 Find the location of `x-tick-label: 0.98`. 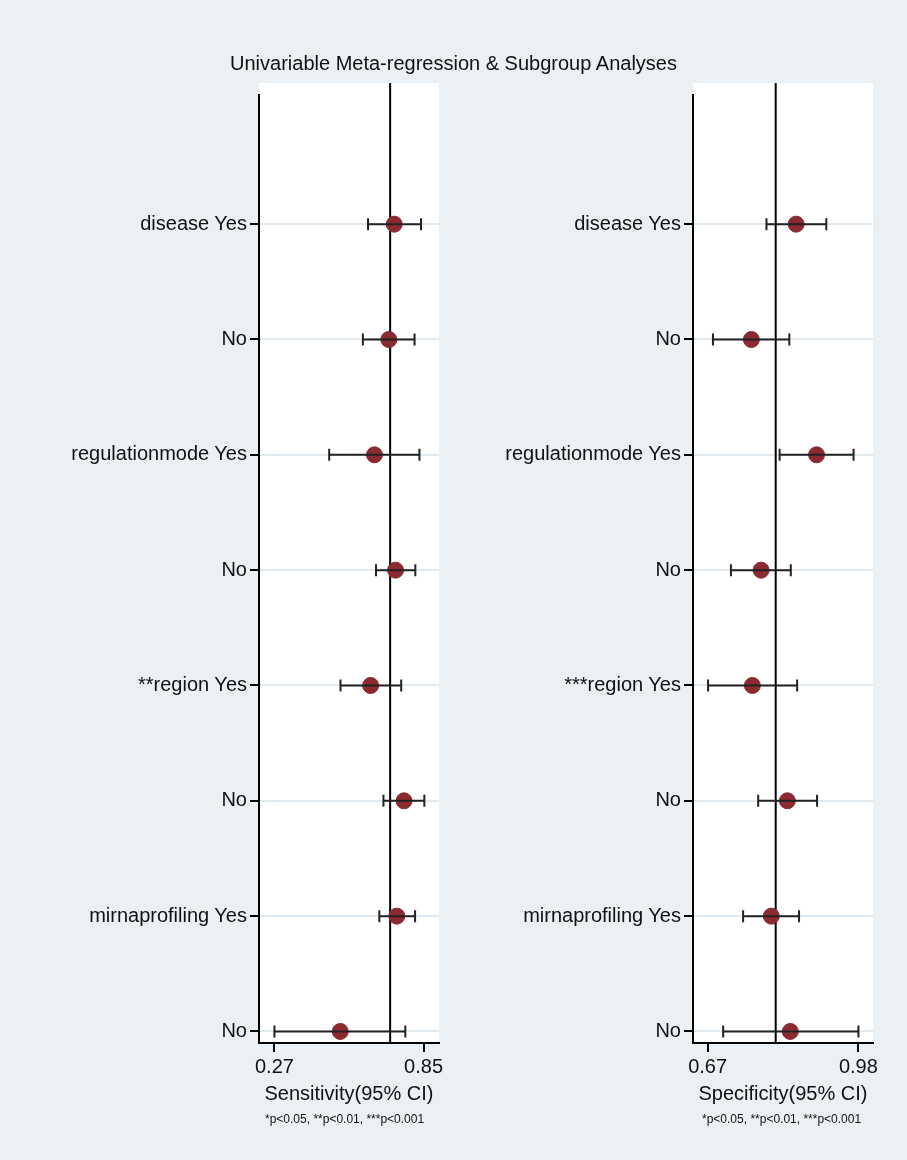

x-tick-label: 0.98 is located at coordinates (858, 1065).